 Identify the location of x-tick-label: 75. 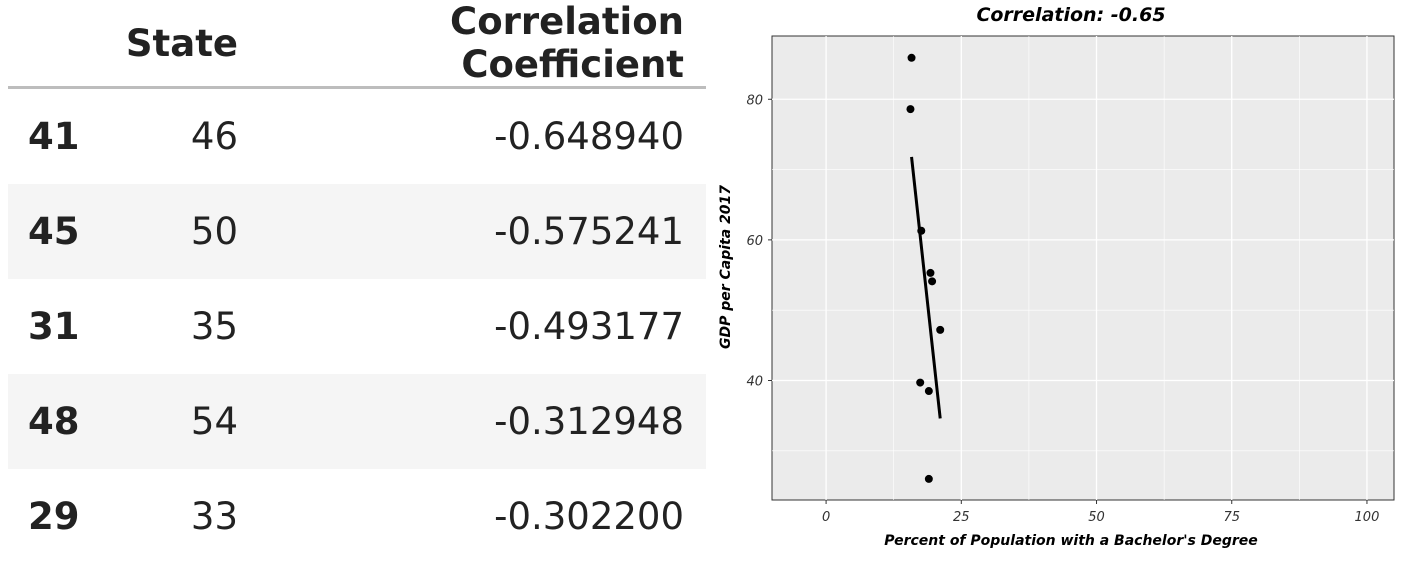
(1231, 517).